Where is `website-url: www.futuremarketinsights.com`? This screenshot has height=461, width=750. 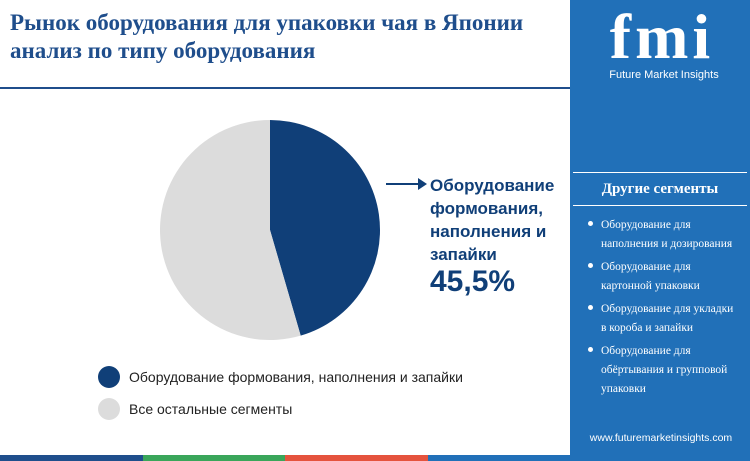
website-url: www.futuremarketinsights.com is located at coordinates (661, 438).